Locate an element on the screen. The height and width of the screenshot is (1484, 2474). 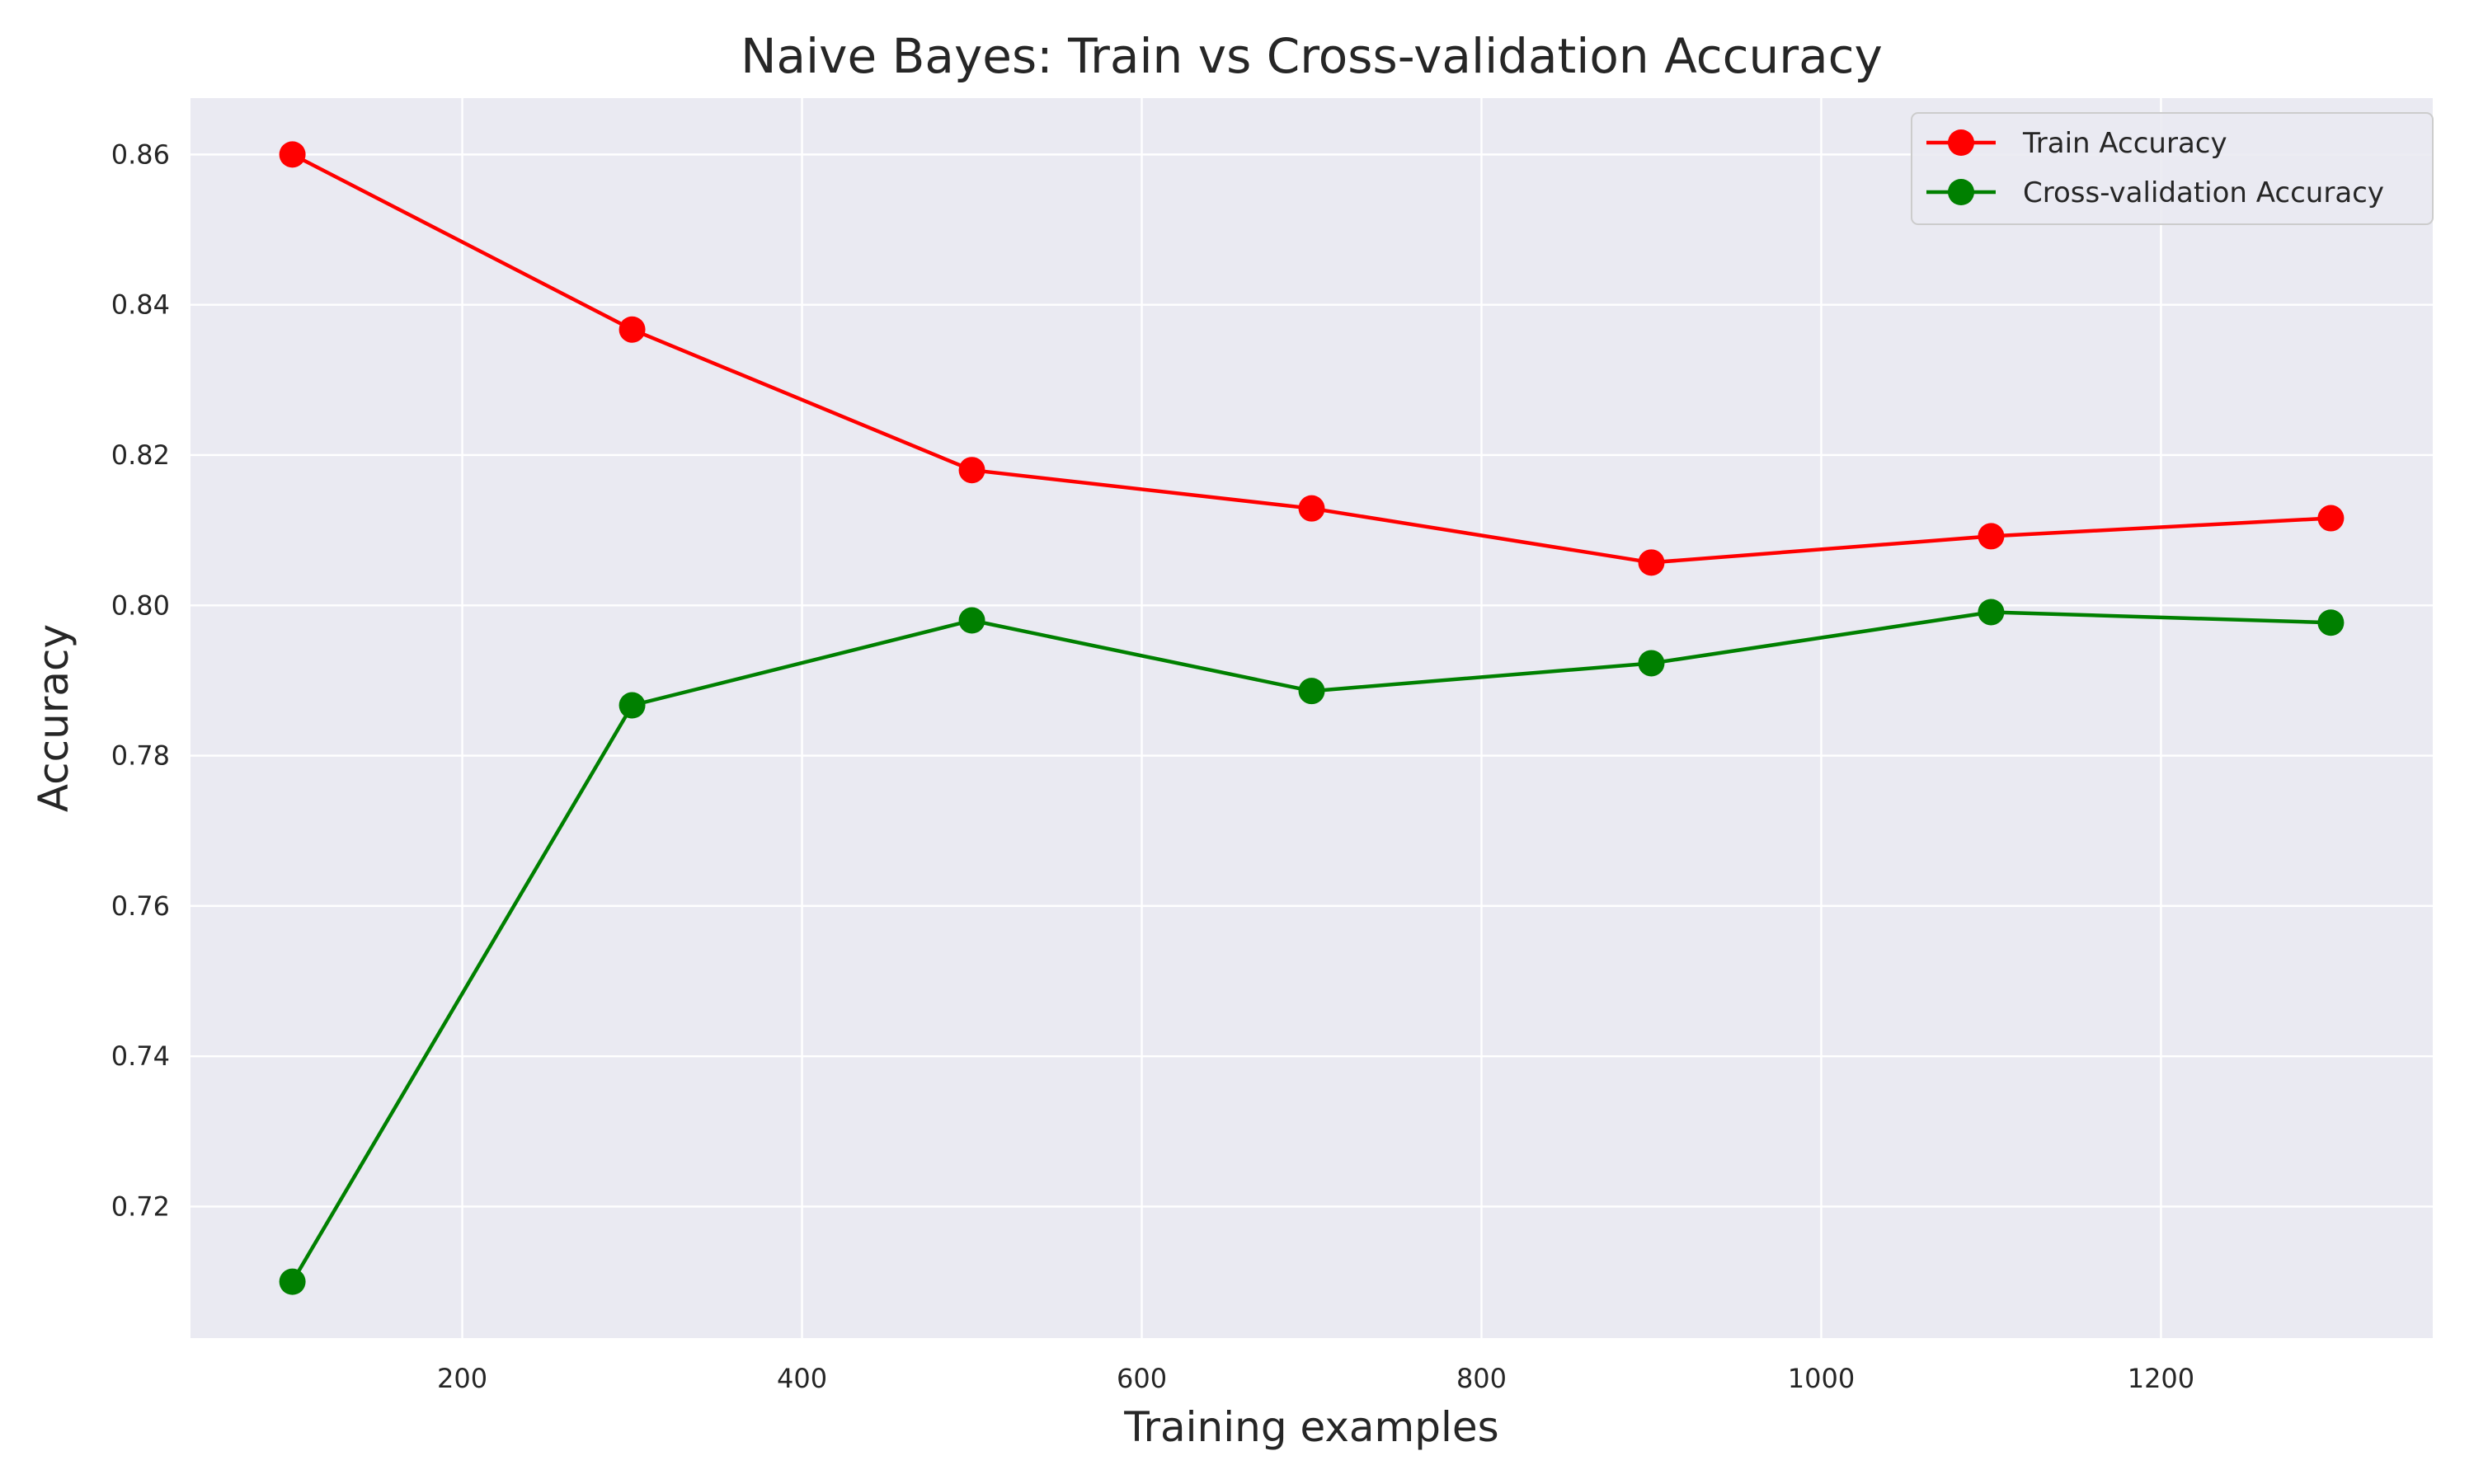
y-tick-label: 0.76 is located at coordinates (140, 906).